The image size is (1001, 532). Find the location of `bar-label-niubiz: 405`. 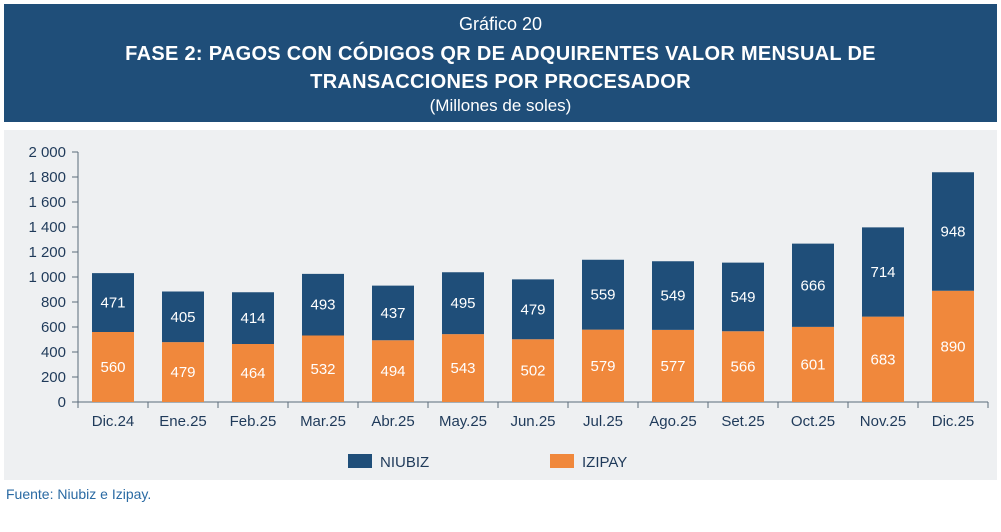

bar-label-niubiz: 405 is located at coordinates (182, 317).